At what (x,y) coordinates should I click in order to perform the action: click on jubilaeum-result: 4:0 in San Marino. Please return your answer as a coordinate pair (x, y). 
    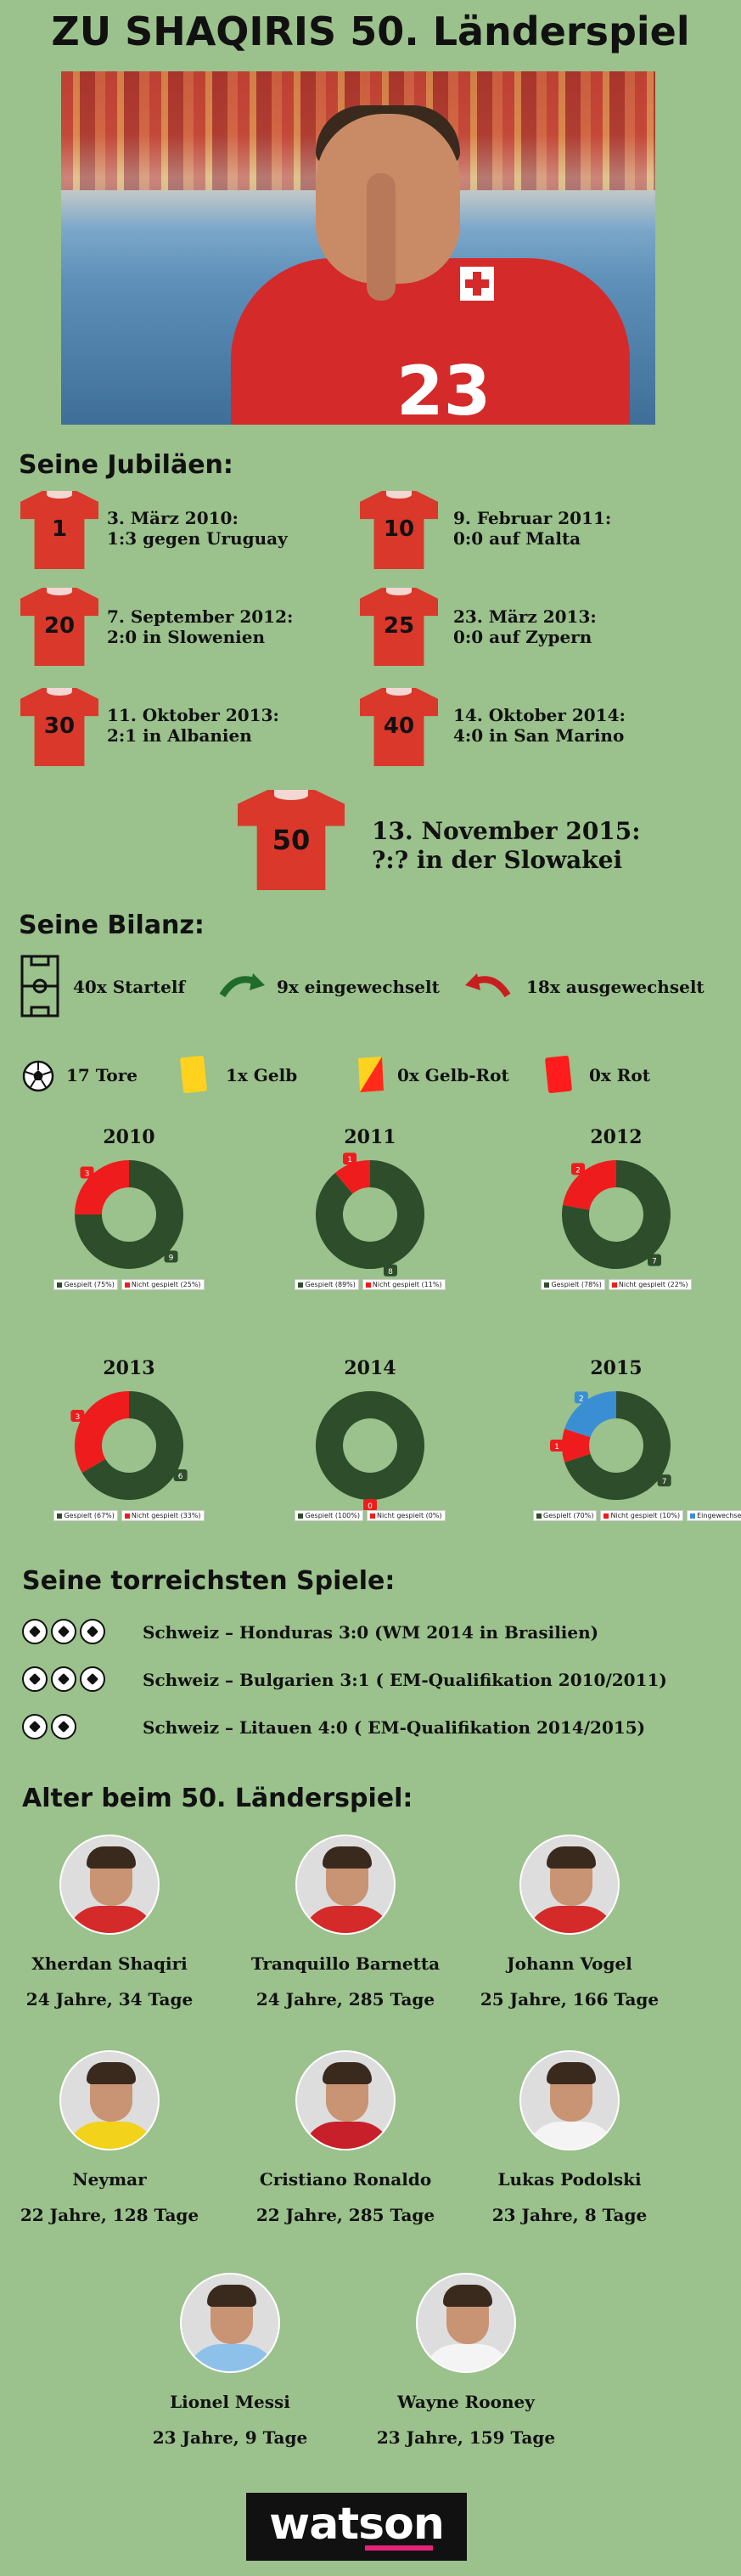
    Looking at the image, I should click on (539, 735).